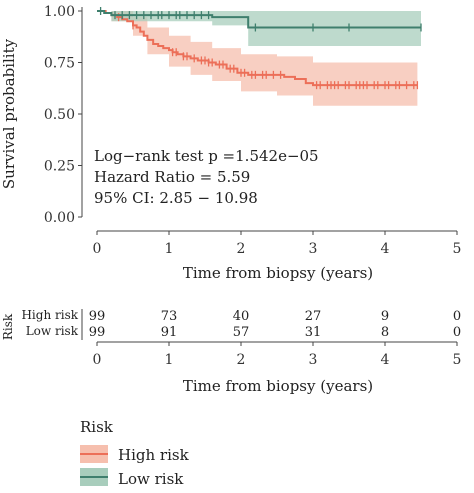  Describe the element at coordinates (8, 326) in the screenshot. I see `risk-table-title: Risk` at that location.